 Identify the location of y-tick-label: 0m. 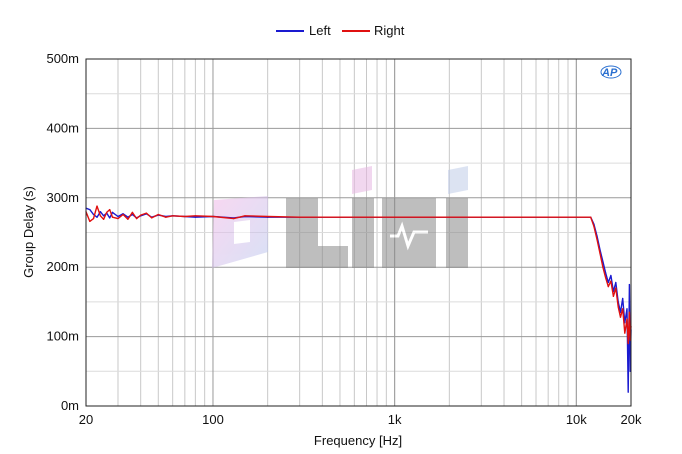
(70, 405).